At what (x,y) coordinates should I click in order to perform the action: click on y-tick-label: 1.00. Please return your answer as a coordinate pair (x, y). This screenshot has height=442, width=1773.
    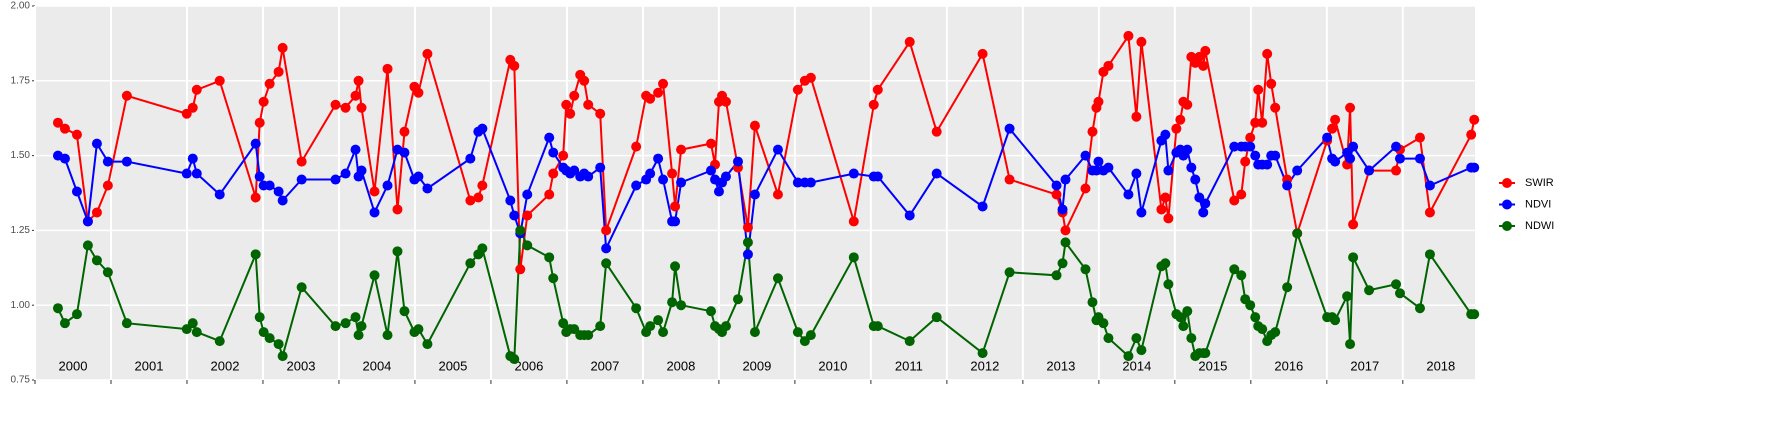
    Looking at the image, I should click on (21, 305).